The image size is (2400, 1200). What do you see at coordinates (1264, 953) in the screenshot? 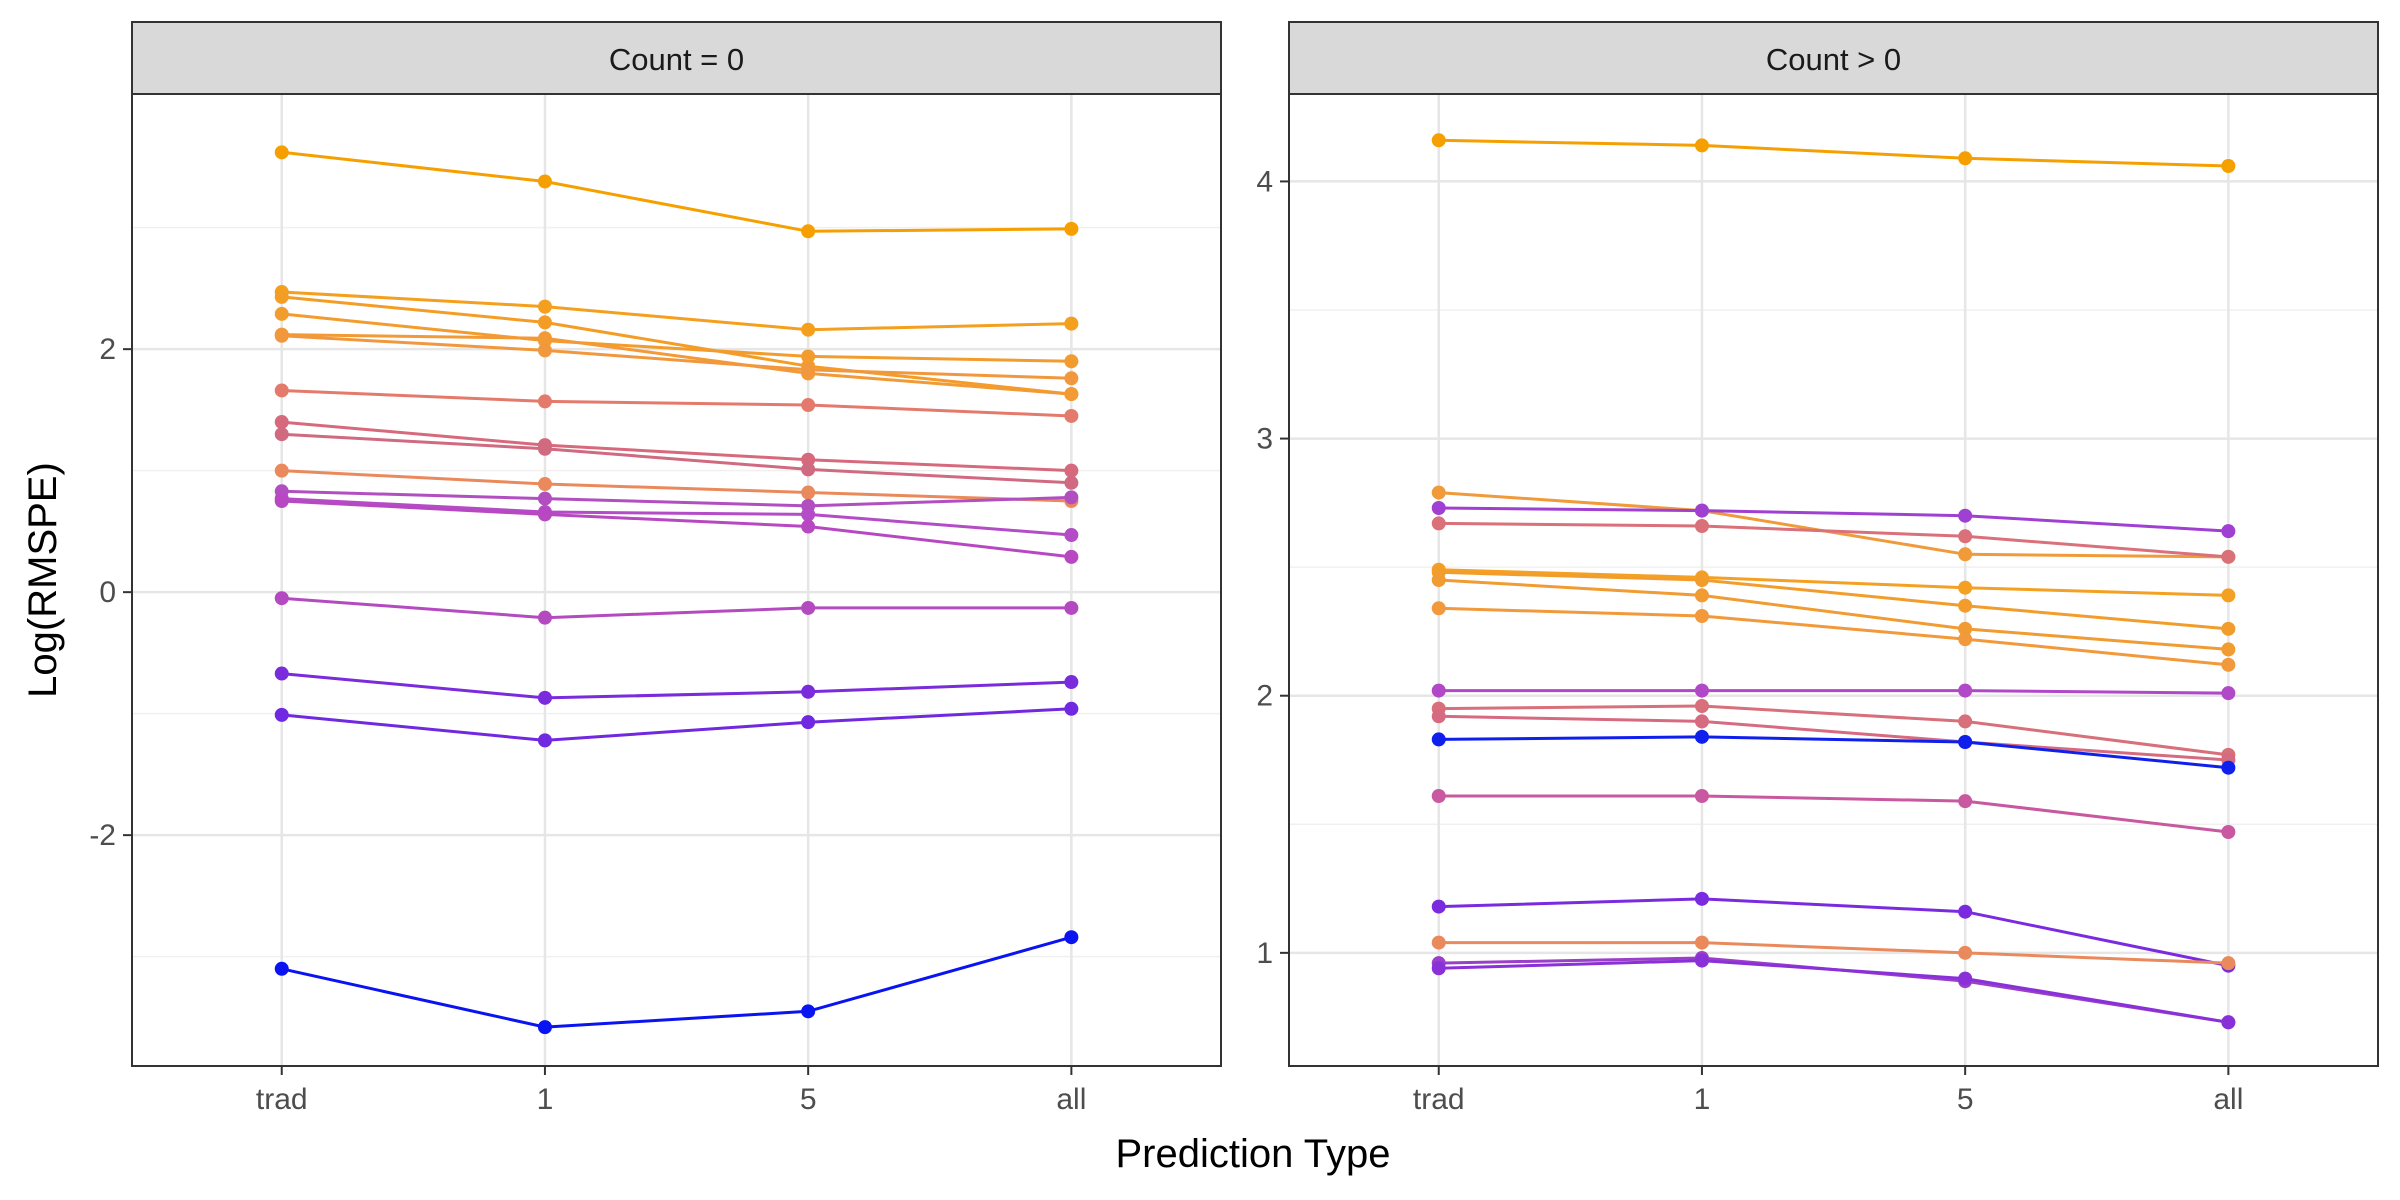
I see `y-tick-label: 1` at bounding box center [1264, 953].